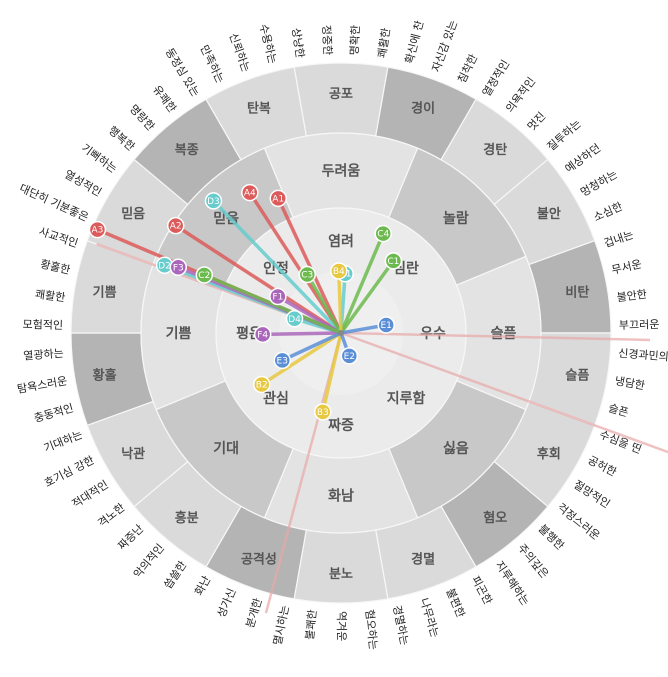 This screenshot has width=668, height=677. Describe the element at coordinates (133, 454) in the screenshot. I see `outer-sector-label: 낙관` at that location.